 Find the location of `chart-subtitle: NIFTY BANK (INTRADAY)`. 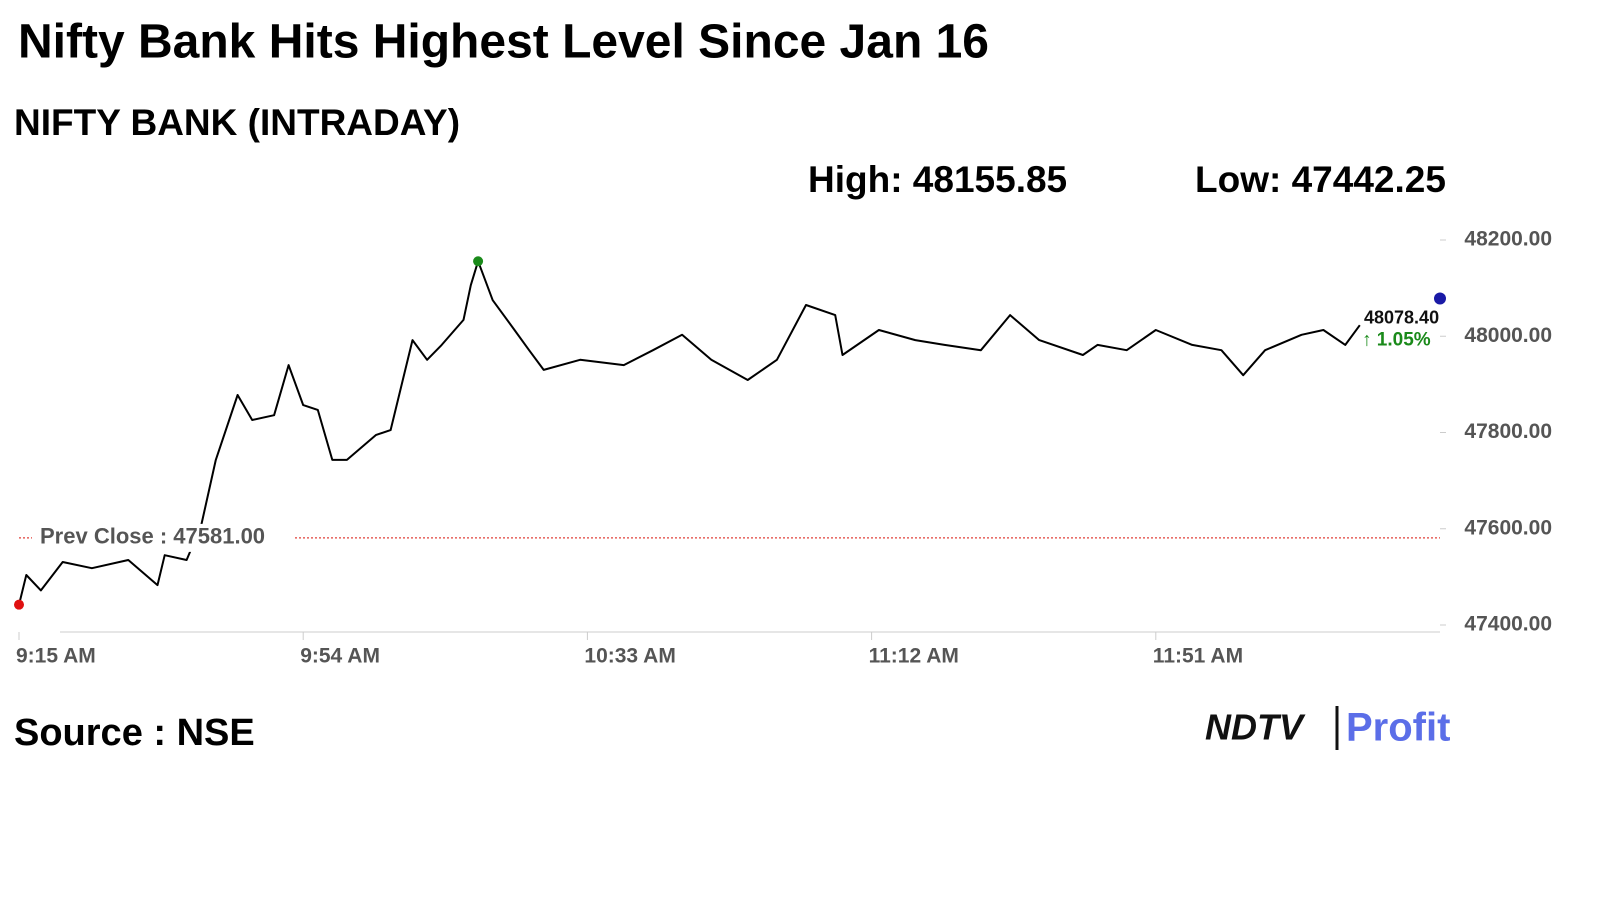

chart-subtitle: NIFTY BANK (INTRADAY) is located at coordinates (237, 122).